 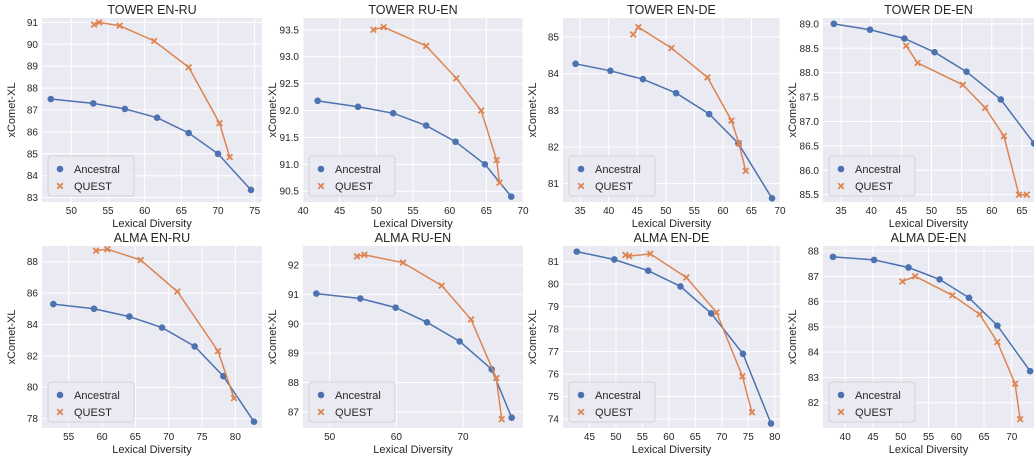 I want to click on chart-title: TOWER DE-EN, so click(x=928, y=10).